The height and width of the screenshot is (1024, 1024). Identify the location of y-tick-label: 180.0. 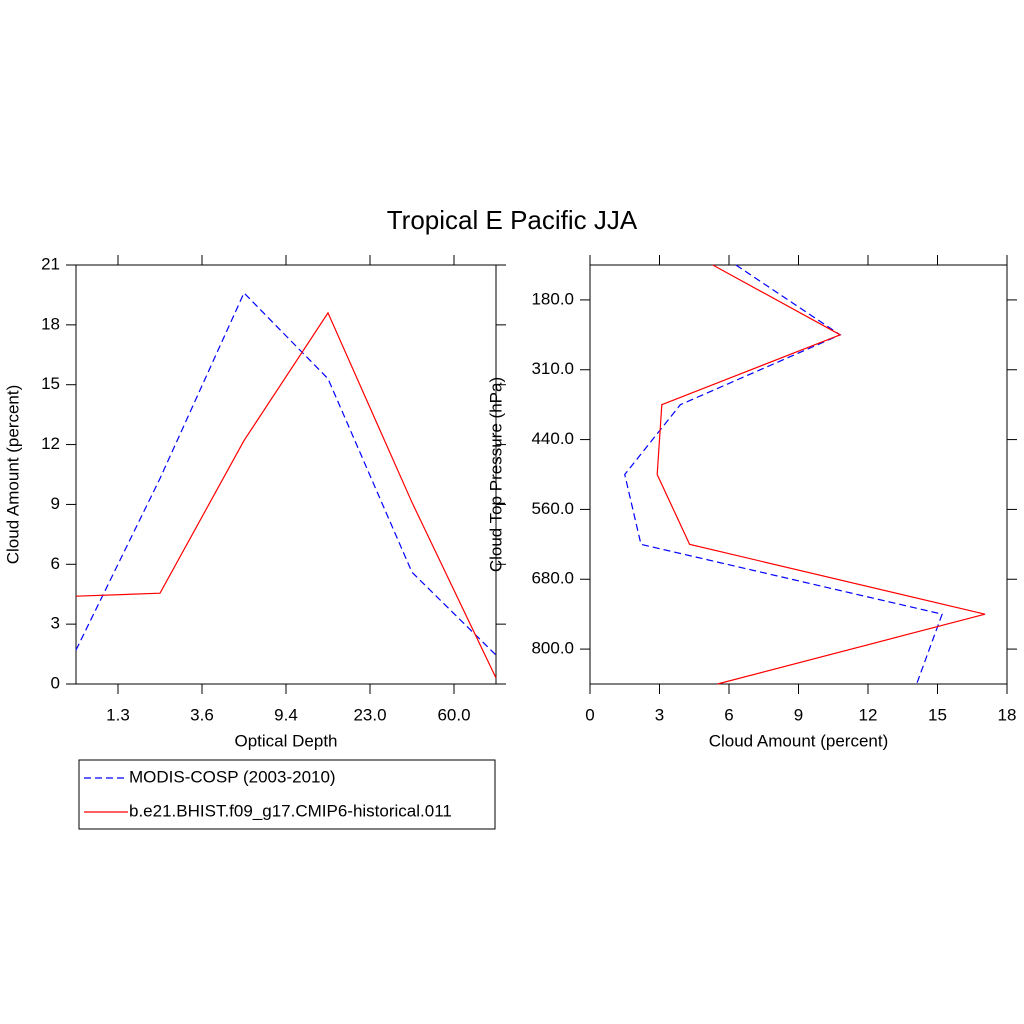
(552, 298).